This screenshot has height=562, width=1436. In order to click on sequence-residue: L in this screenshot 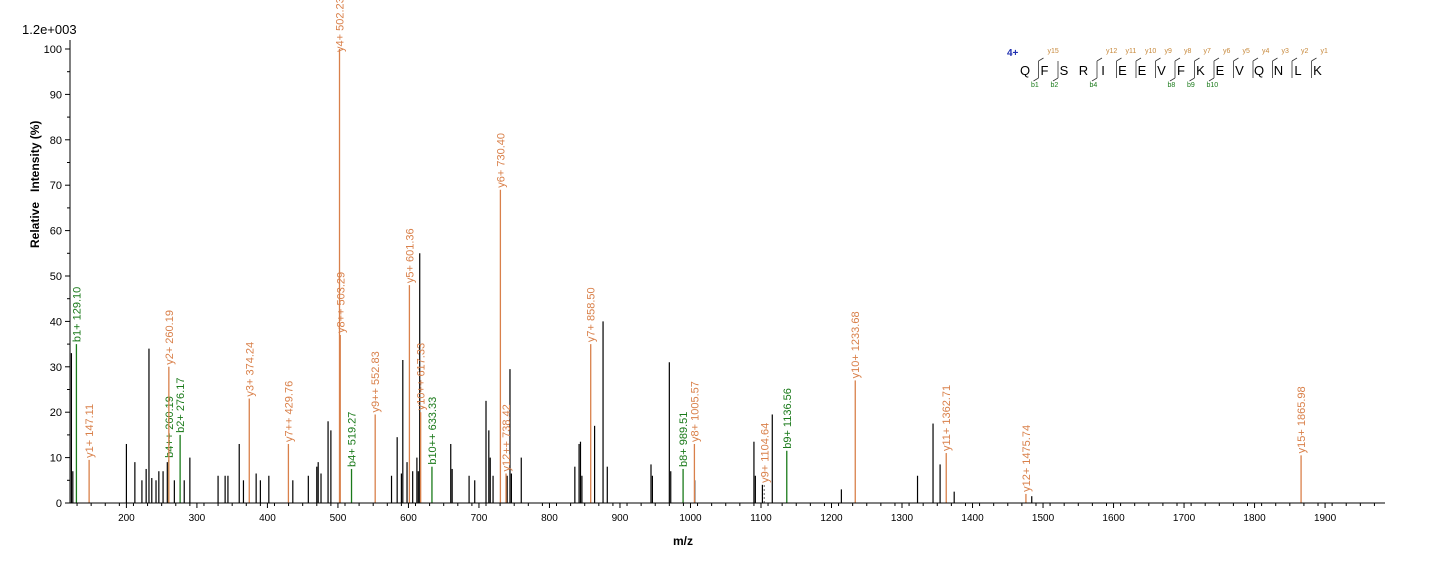, I will do `click(1298, 70)`.